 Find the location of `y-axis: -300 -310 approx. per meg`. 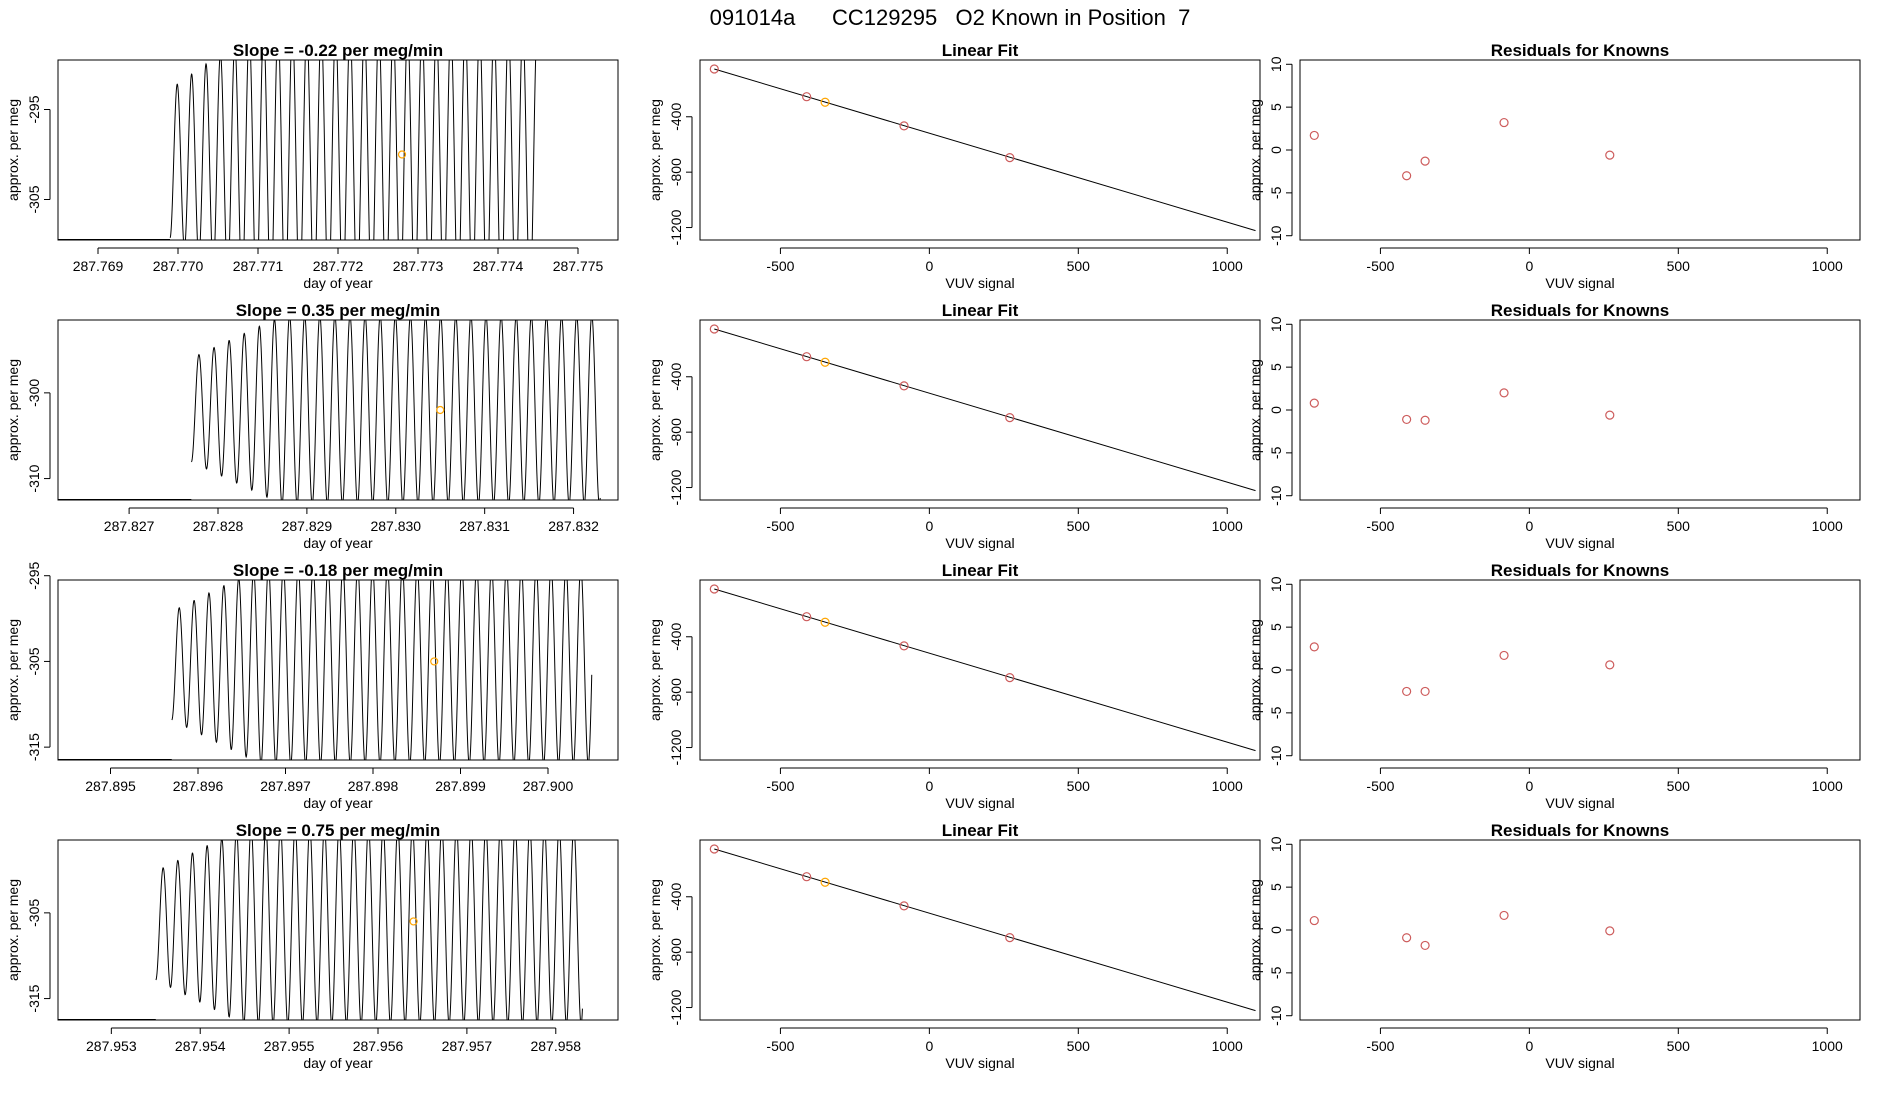

y-axis: -300 -310 approx. per meg is located at coordinates (28, 426).